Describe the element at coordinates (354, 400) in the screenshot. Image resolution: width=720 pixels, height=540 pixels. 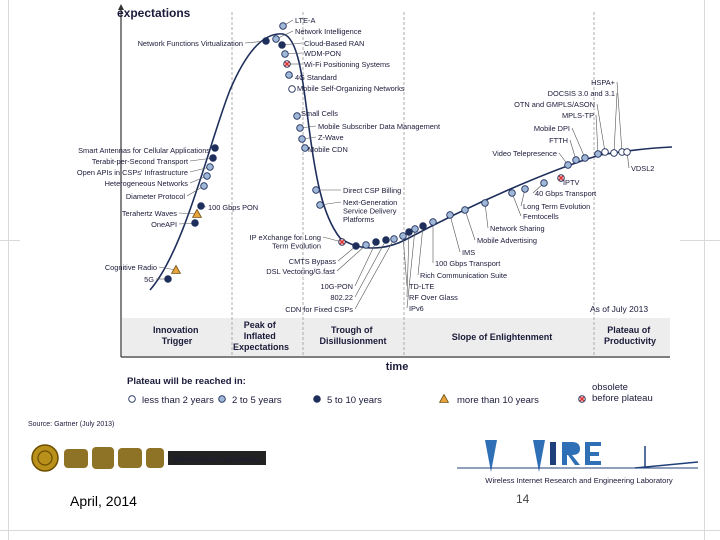
I see `legend-label: 5 to 10 years` at that location.